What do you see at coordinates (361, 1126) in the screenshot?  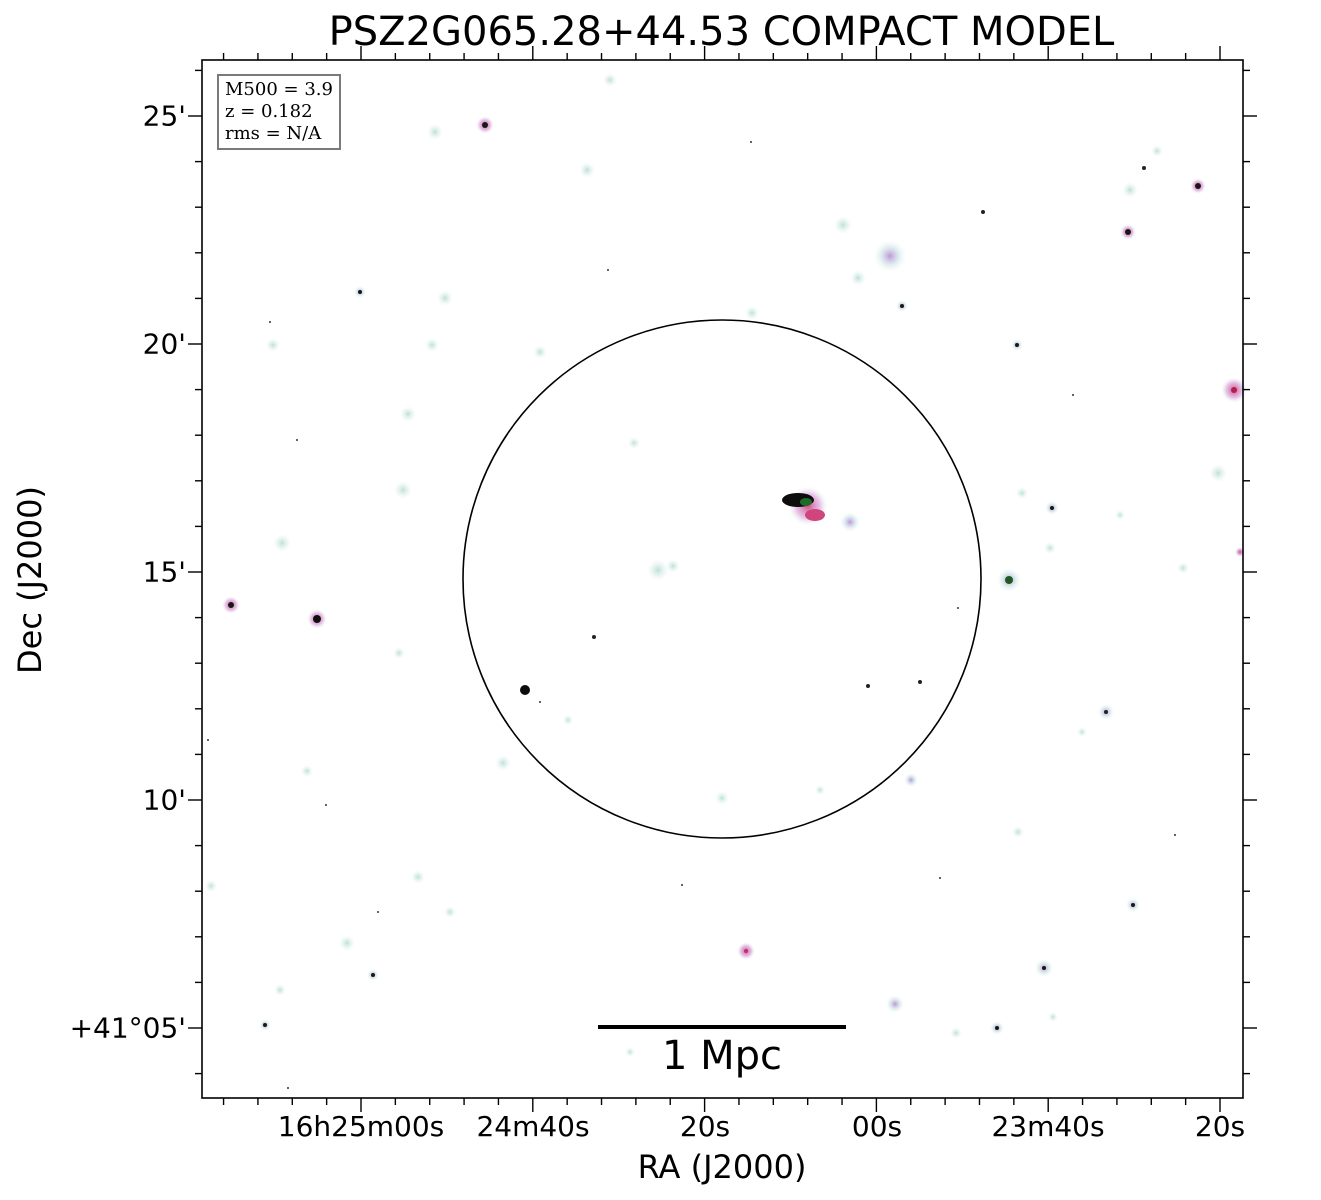 I see `x-tick-label: 16h25m00s` at bounding box center [361, 1126].